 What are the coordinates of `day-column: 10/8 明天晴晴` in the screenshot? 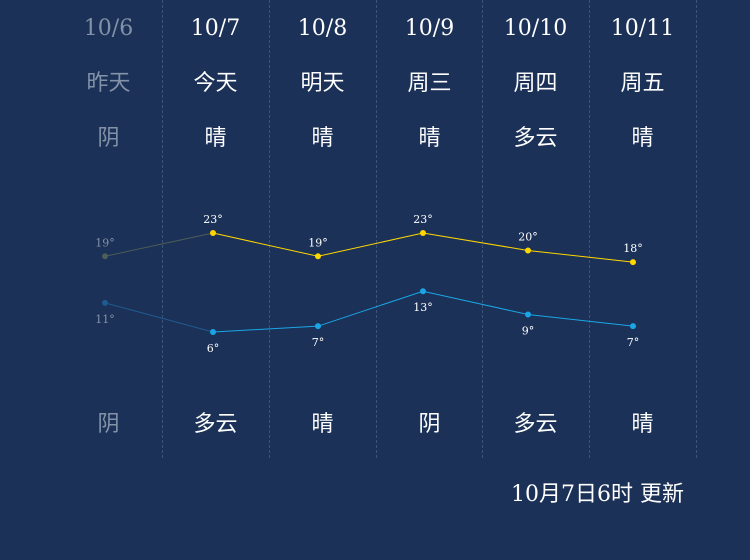 It's located at (322, 280).